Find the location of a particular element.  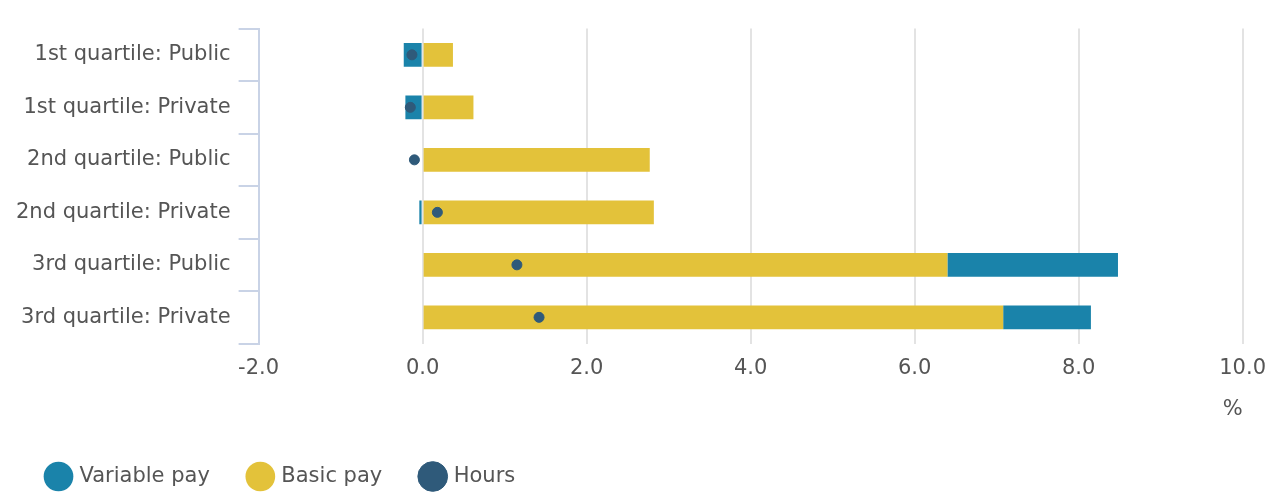

y-tick-label: 3rd quartile: Public is located at coordinates (131, 263).